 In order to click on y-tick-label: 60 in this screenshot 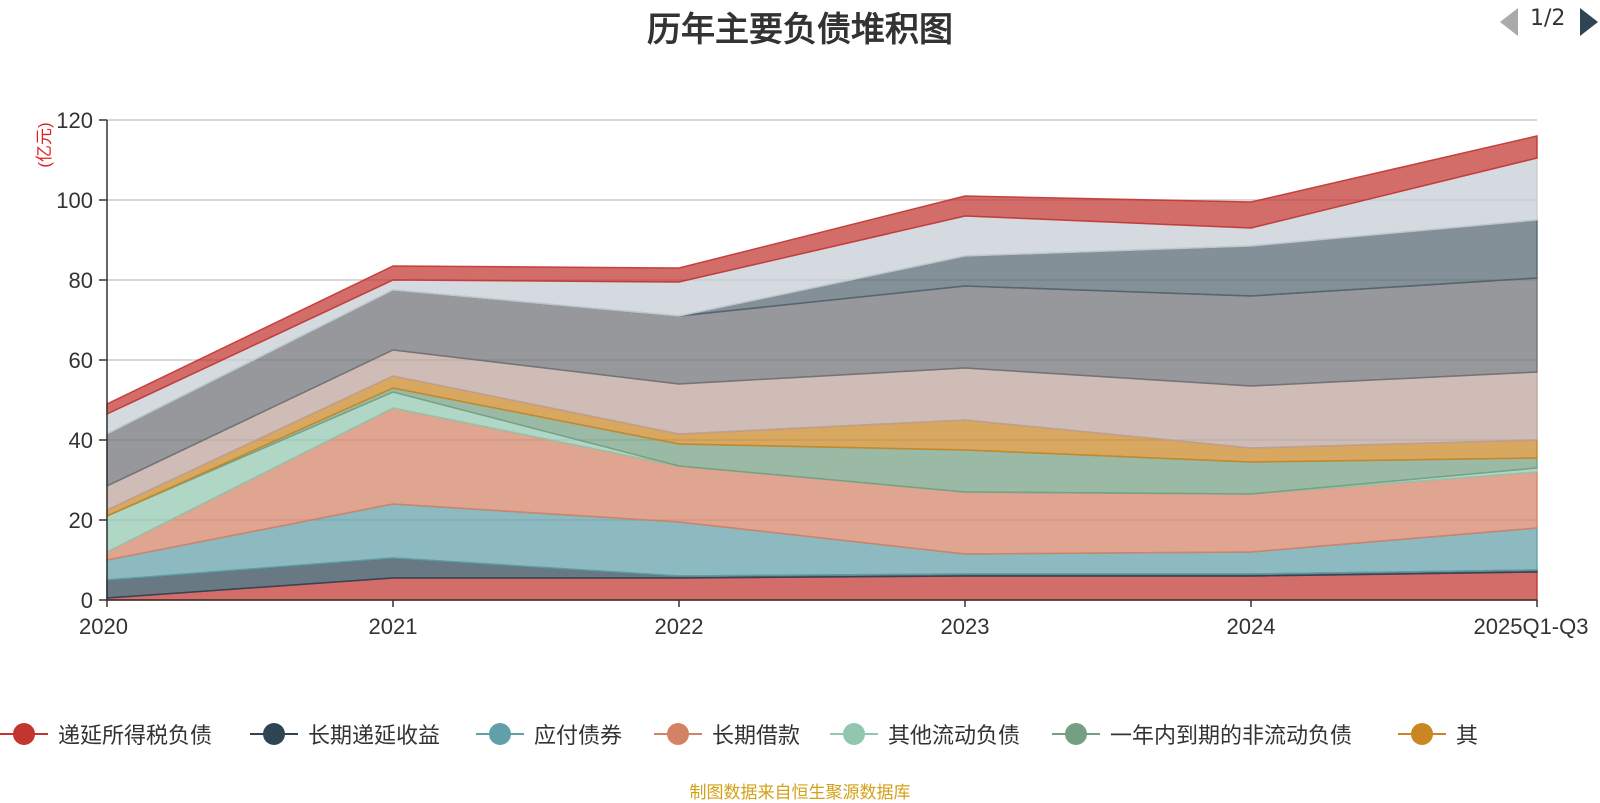, I will do `click(81, 360)`.